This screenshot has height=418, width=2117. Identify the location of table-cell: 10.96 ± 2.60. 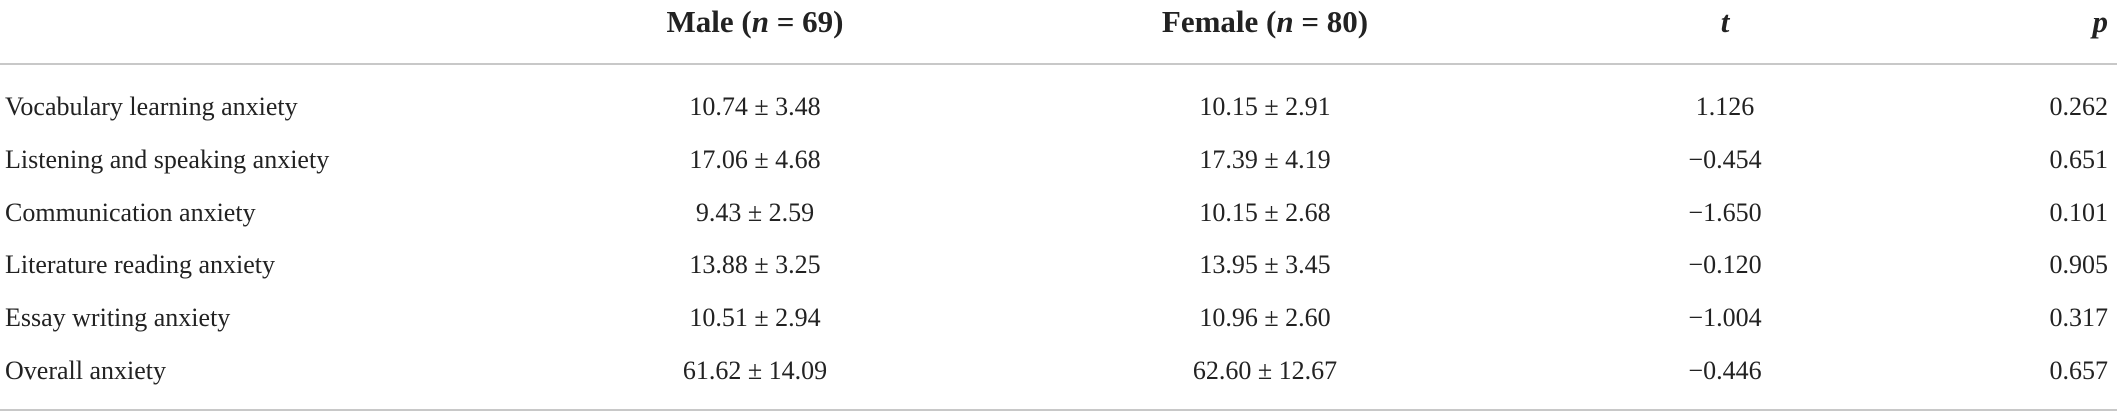
(1265, 317).